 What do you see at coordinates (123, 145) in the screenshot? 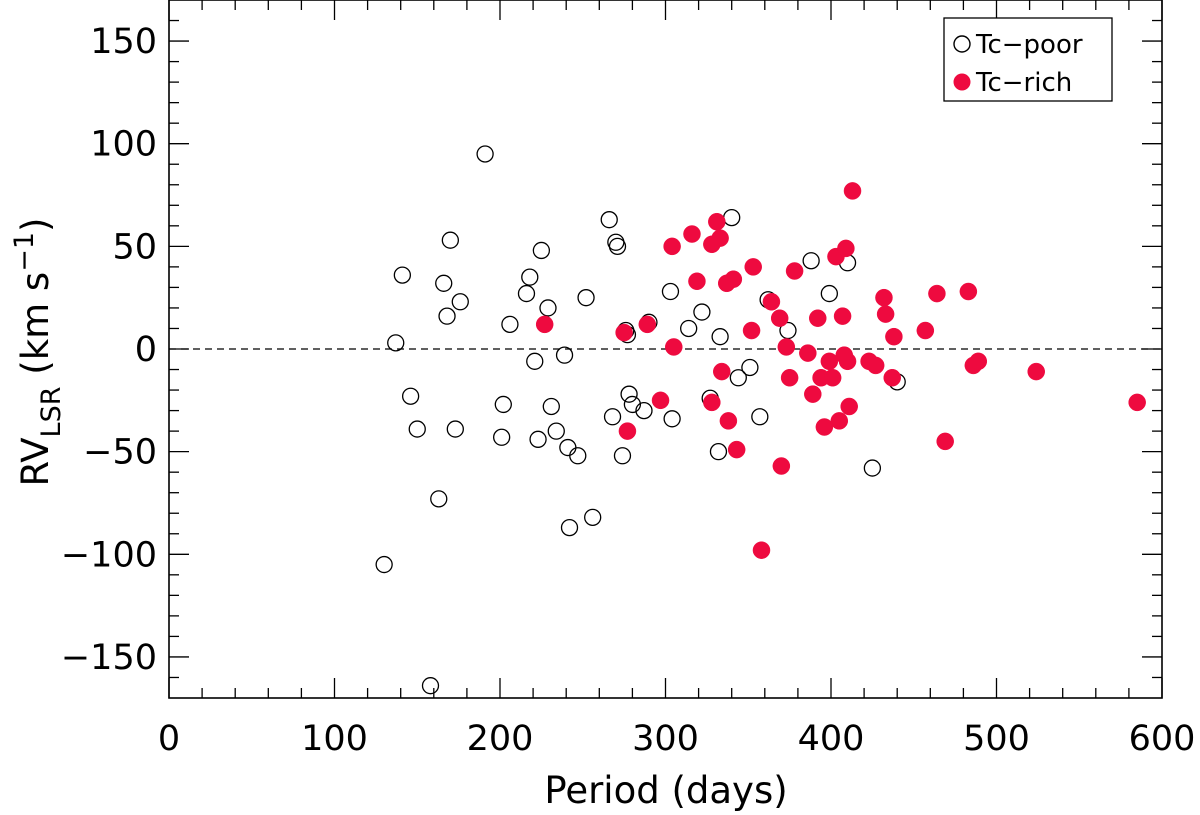
I see `y-tick-label: 100` at bounding box center [123, 145].